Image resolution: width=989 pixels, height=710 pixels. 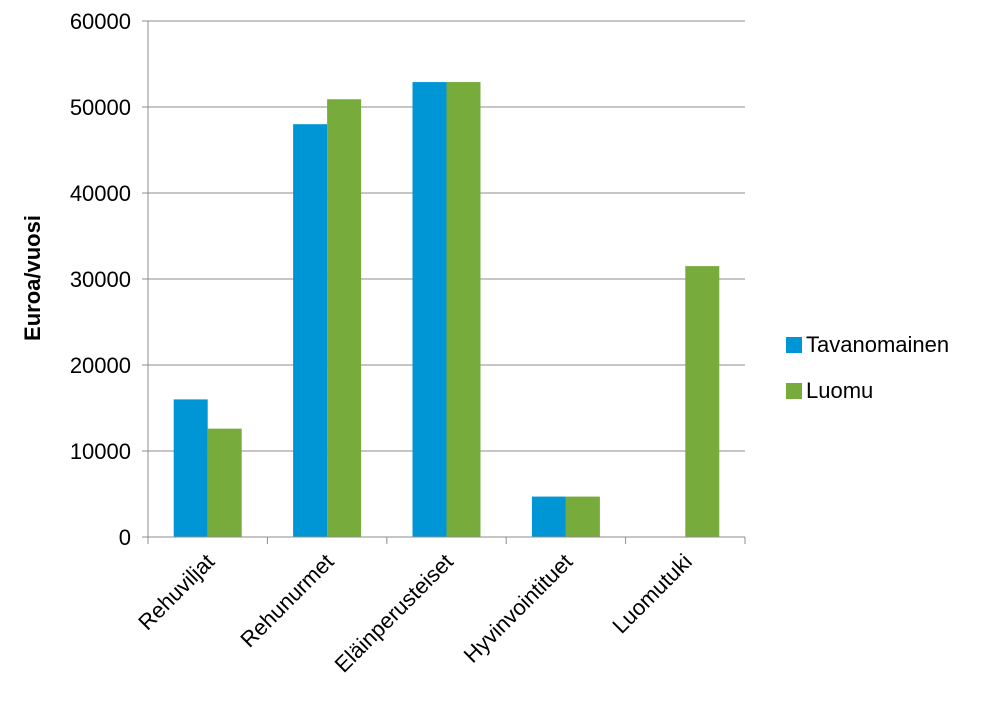 I want to click on y-tick-label-50000: 50000, so click(x=100, y=107).